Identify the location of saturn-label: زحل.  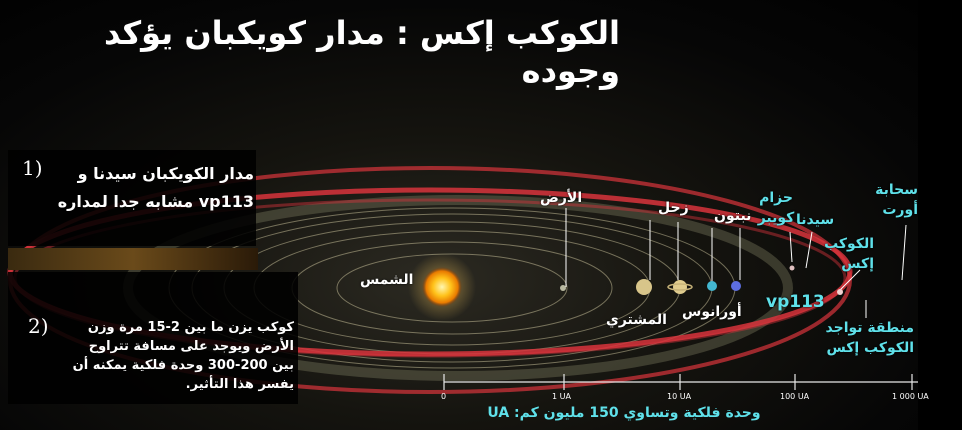
(673, 208).